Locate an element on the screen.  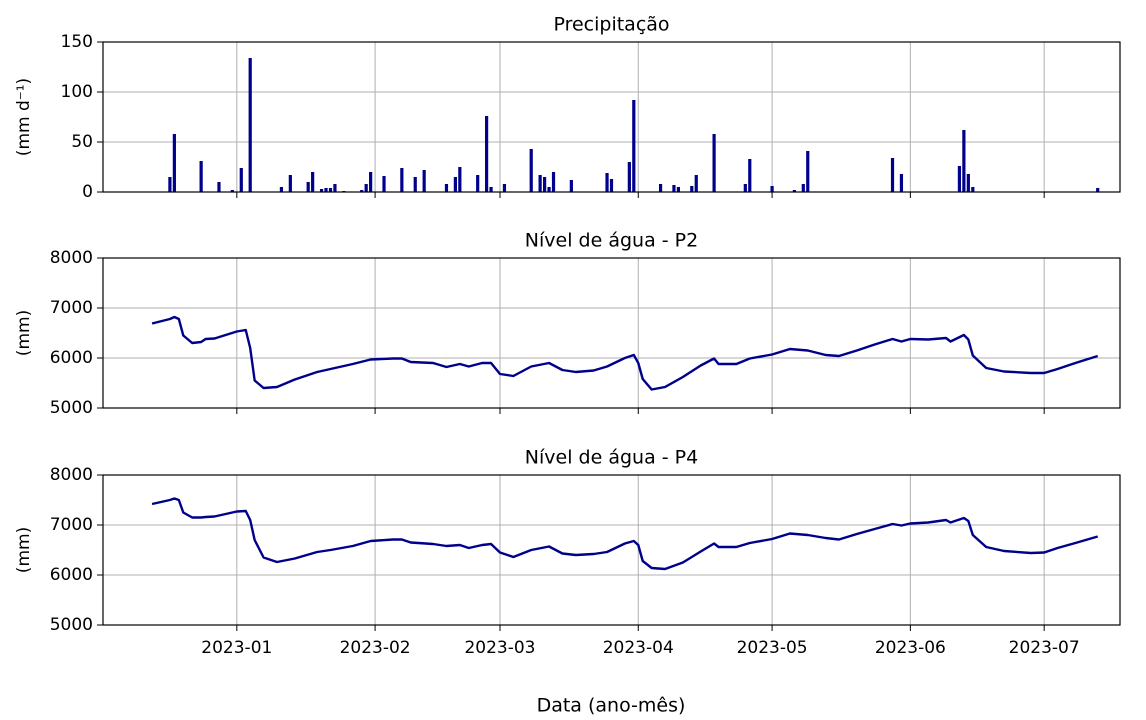
panel-title: Precipitação is located at coordinates (611, 25).